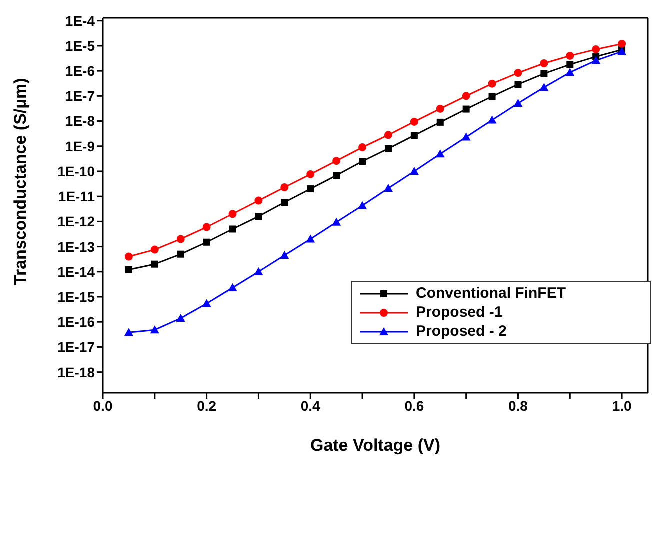 This screenshot has width=667, height=536. What do you see at coordinates (459, 312) in the screenshot?
I see `legend-label: Proposed -1` at bounding box center [459, 312].